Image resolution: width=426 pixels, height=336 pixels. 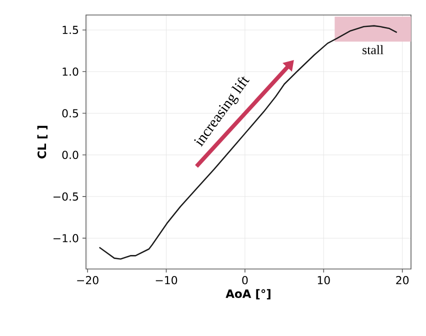 What do you see at coordinates (167, 280) in the screenshot?
I see `x-tick-label: −10` at bounding box center [167, 280].